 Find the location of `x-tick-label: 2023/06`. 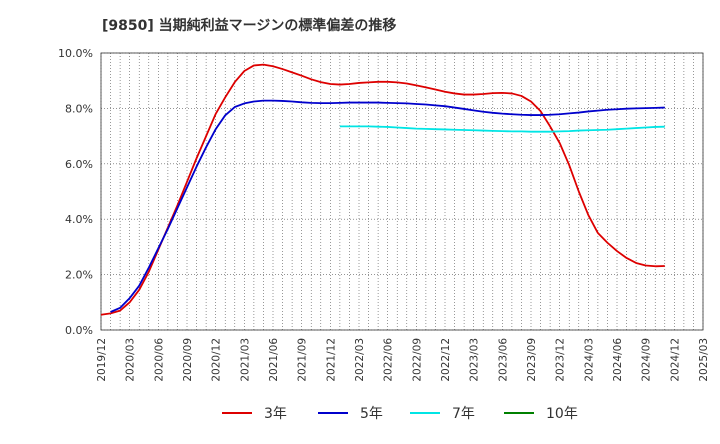

x-tick-label: 2023/06 is located at coordinates (503, 360).